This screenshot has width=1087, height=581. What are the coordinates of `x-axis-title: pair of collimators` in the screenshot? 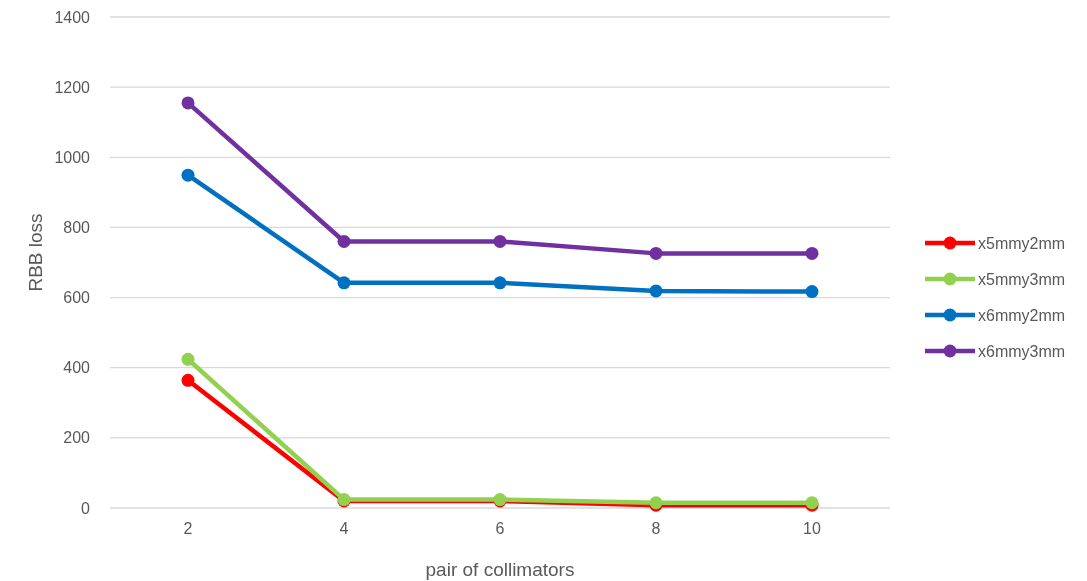 It's located at (500, 569).